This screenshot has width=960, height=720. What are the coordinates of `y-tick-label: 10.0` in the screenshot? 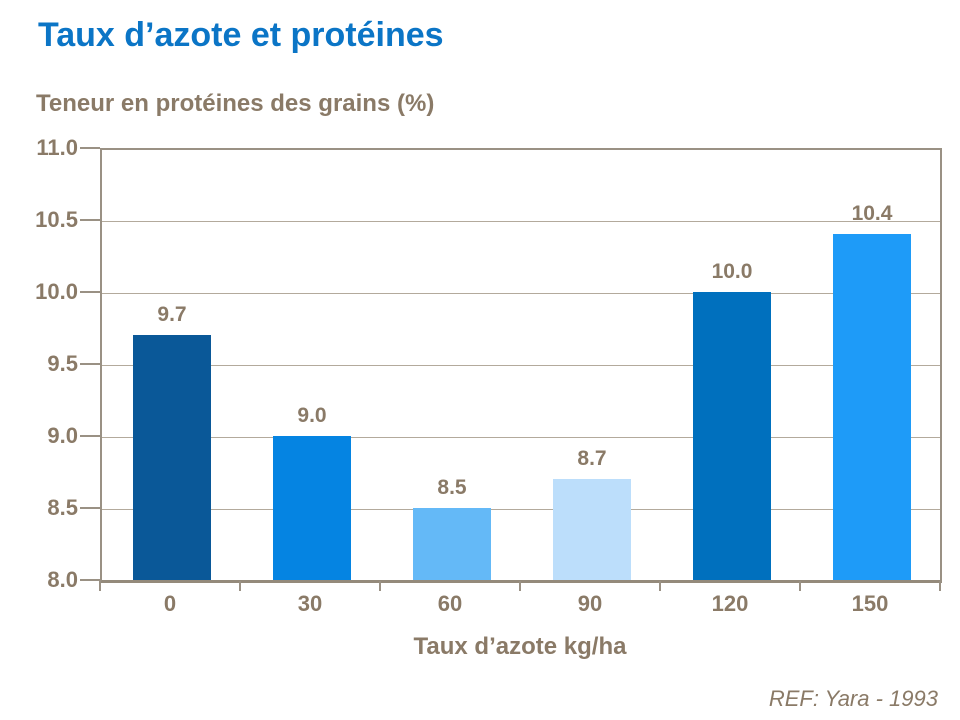 It's located at (56, 291).